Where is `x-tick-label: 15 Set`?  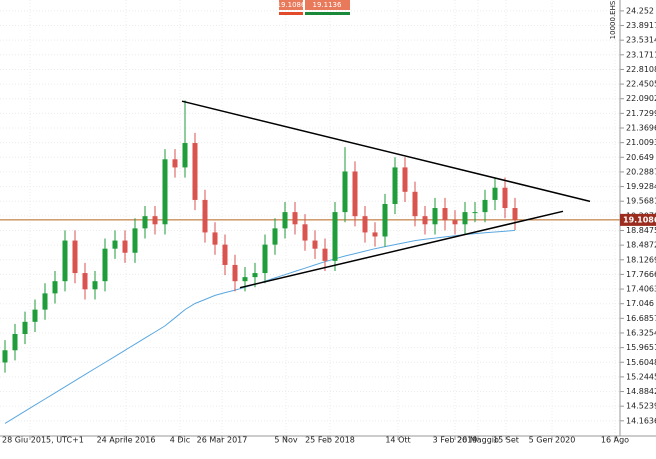
x-tick-label: 15 Set is located at coordinates (506, 440).